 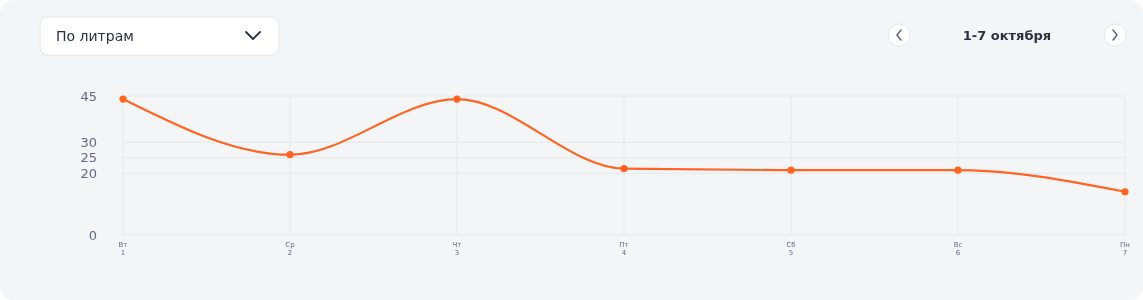 I want to click on text: По литрам, so click(x=95, y=36).